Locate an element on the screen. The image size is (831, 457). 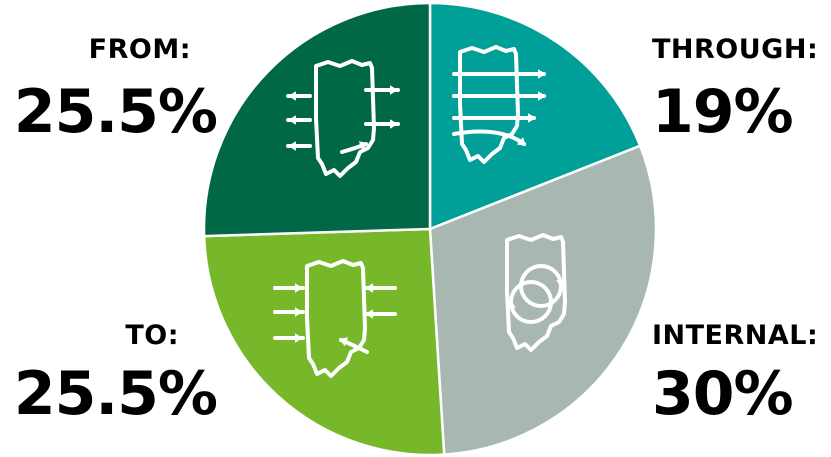
pie-slice-through is located at coordinates (535, 116).